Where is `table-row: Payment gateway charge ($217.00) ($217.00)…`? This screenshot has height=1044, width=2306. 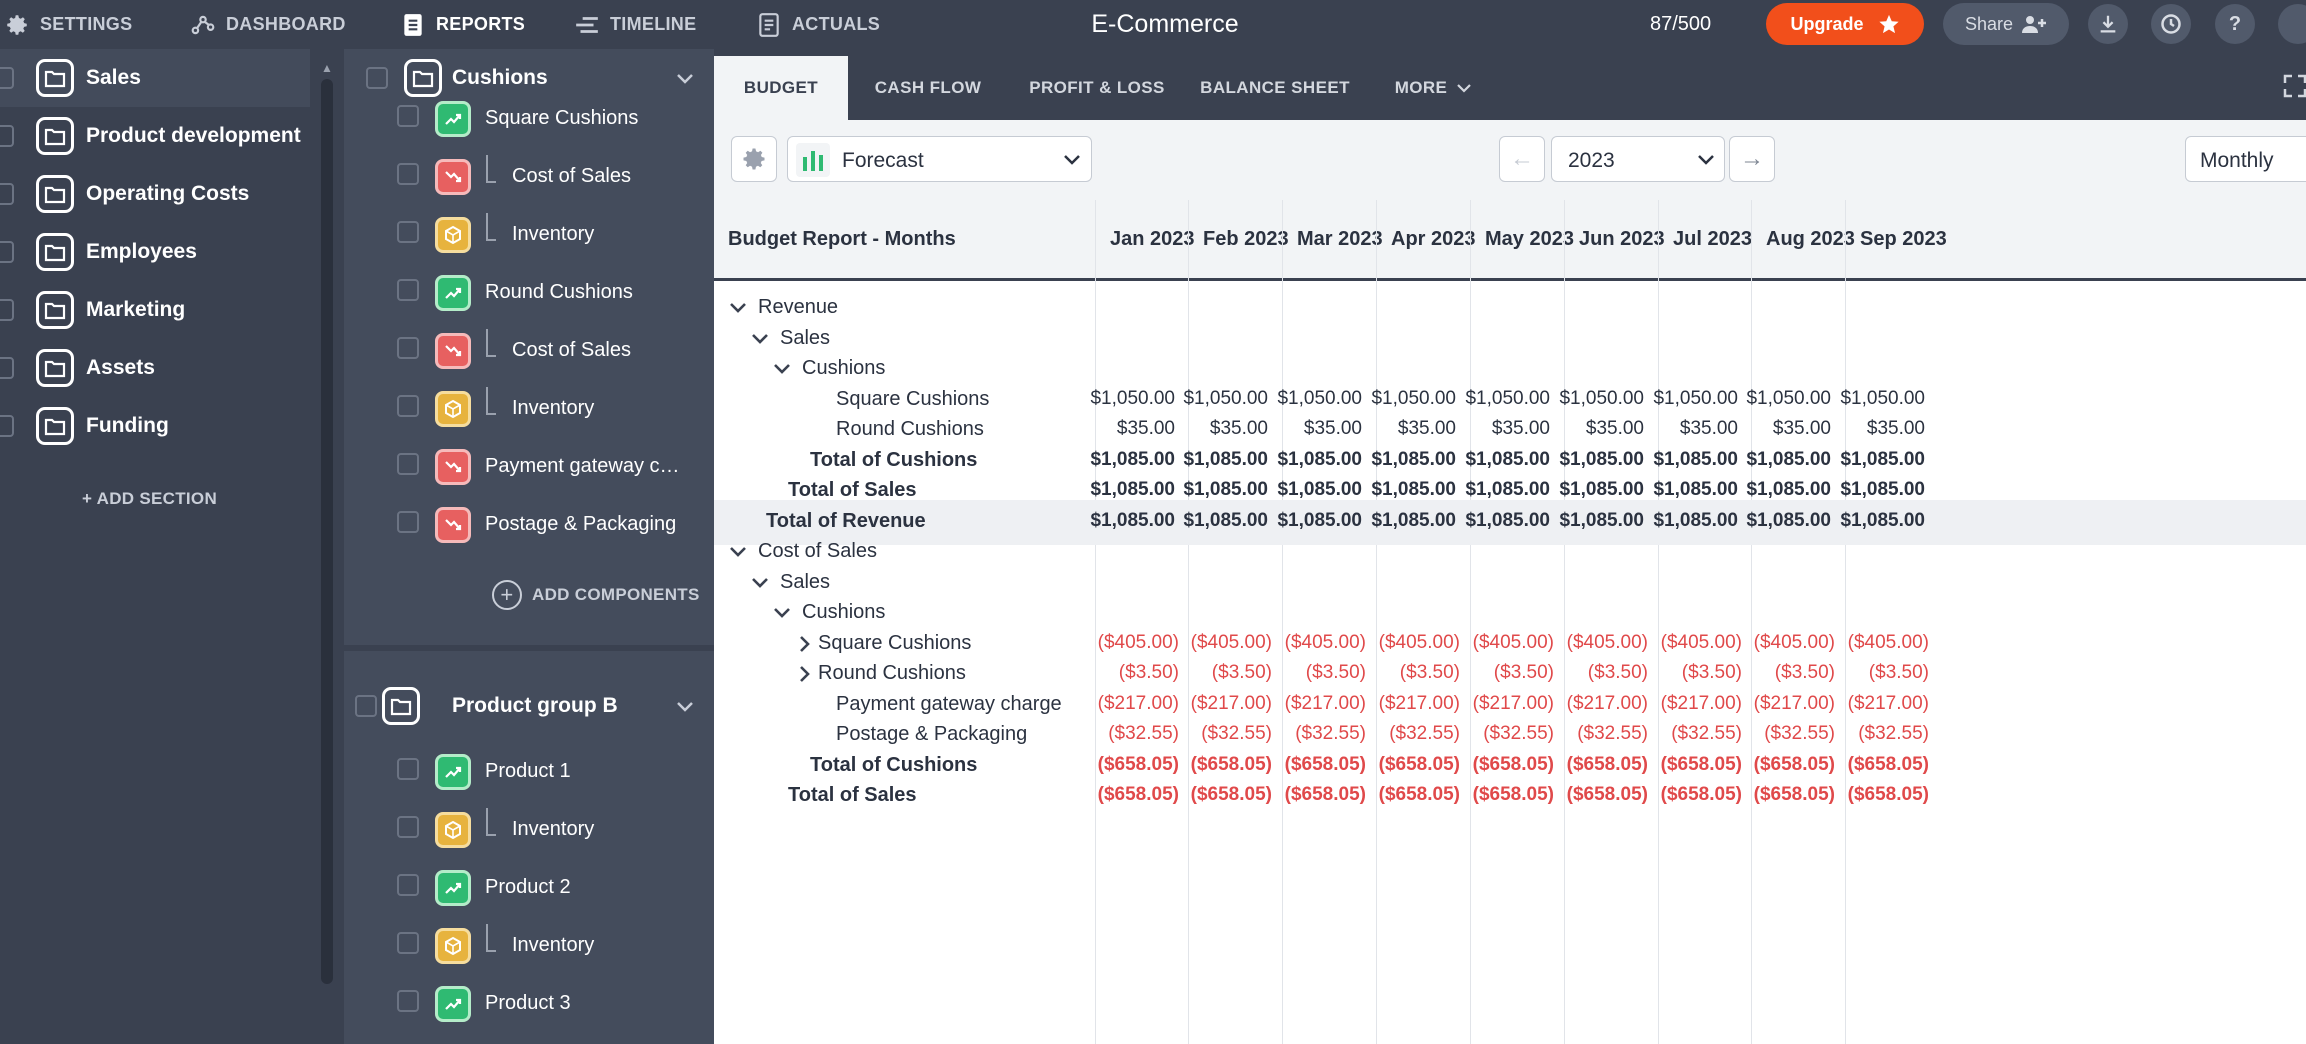 table-row: Payment gateway charge ($217.00) ($217.00)… is located at coordinates (1510, 705).